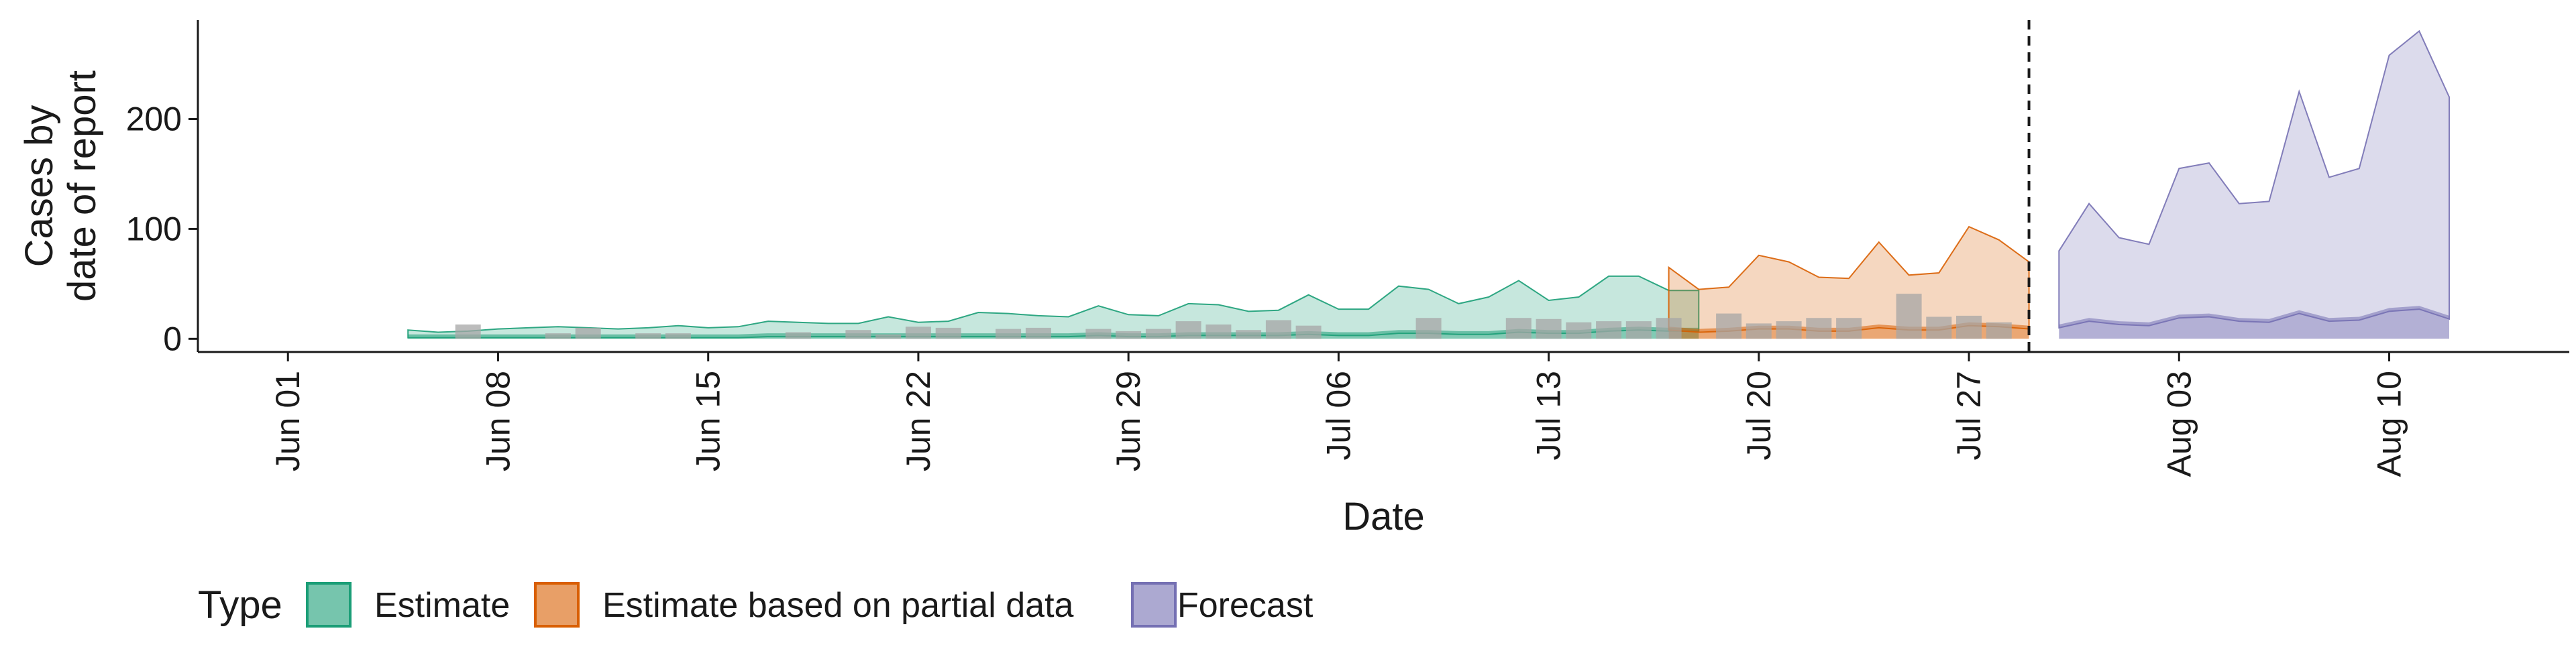  What do you see at coordinates (557, 605) in the screenshot?
I see `legend-key-partial-estimate` at bounding box center [557, 605].